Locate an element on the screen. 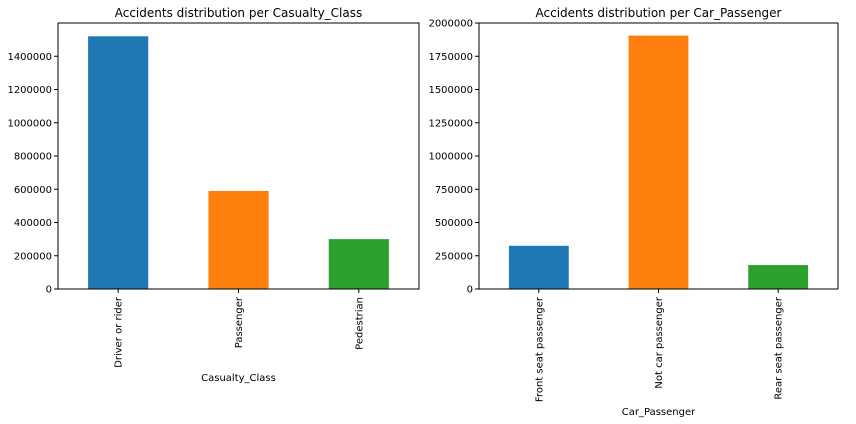 The image size is (856, 424). x-axis-label: Casualty_Class is located at coordinates (238, 378).